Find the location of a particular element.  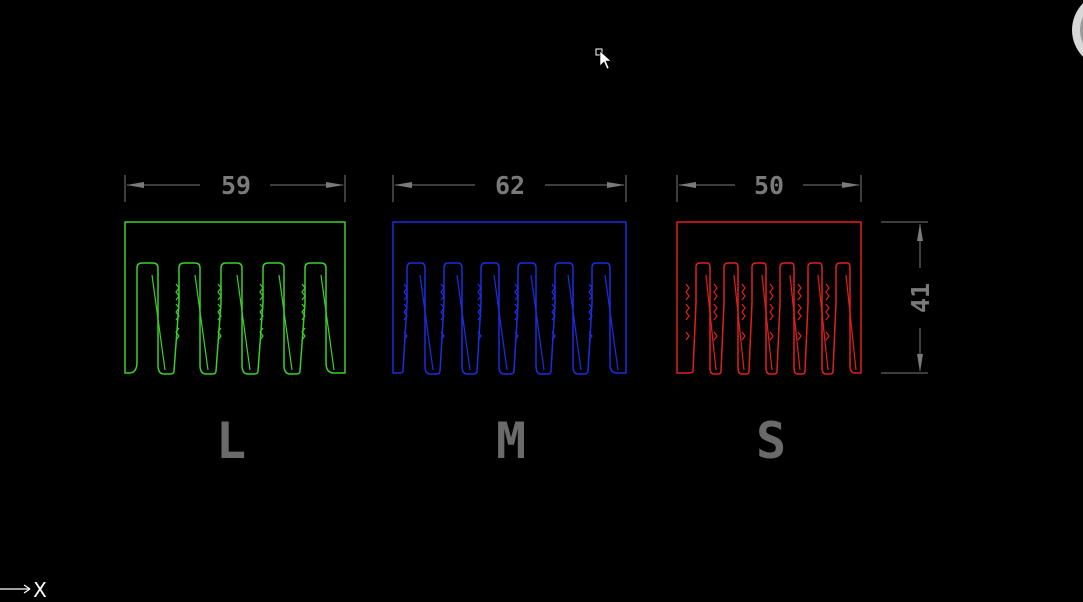

width-dimension-L: 59 is located at coordinates (235, 186).